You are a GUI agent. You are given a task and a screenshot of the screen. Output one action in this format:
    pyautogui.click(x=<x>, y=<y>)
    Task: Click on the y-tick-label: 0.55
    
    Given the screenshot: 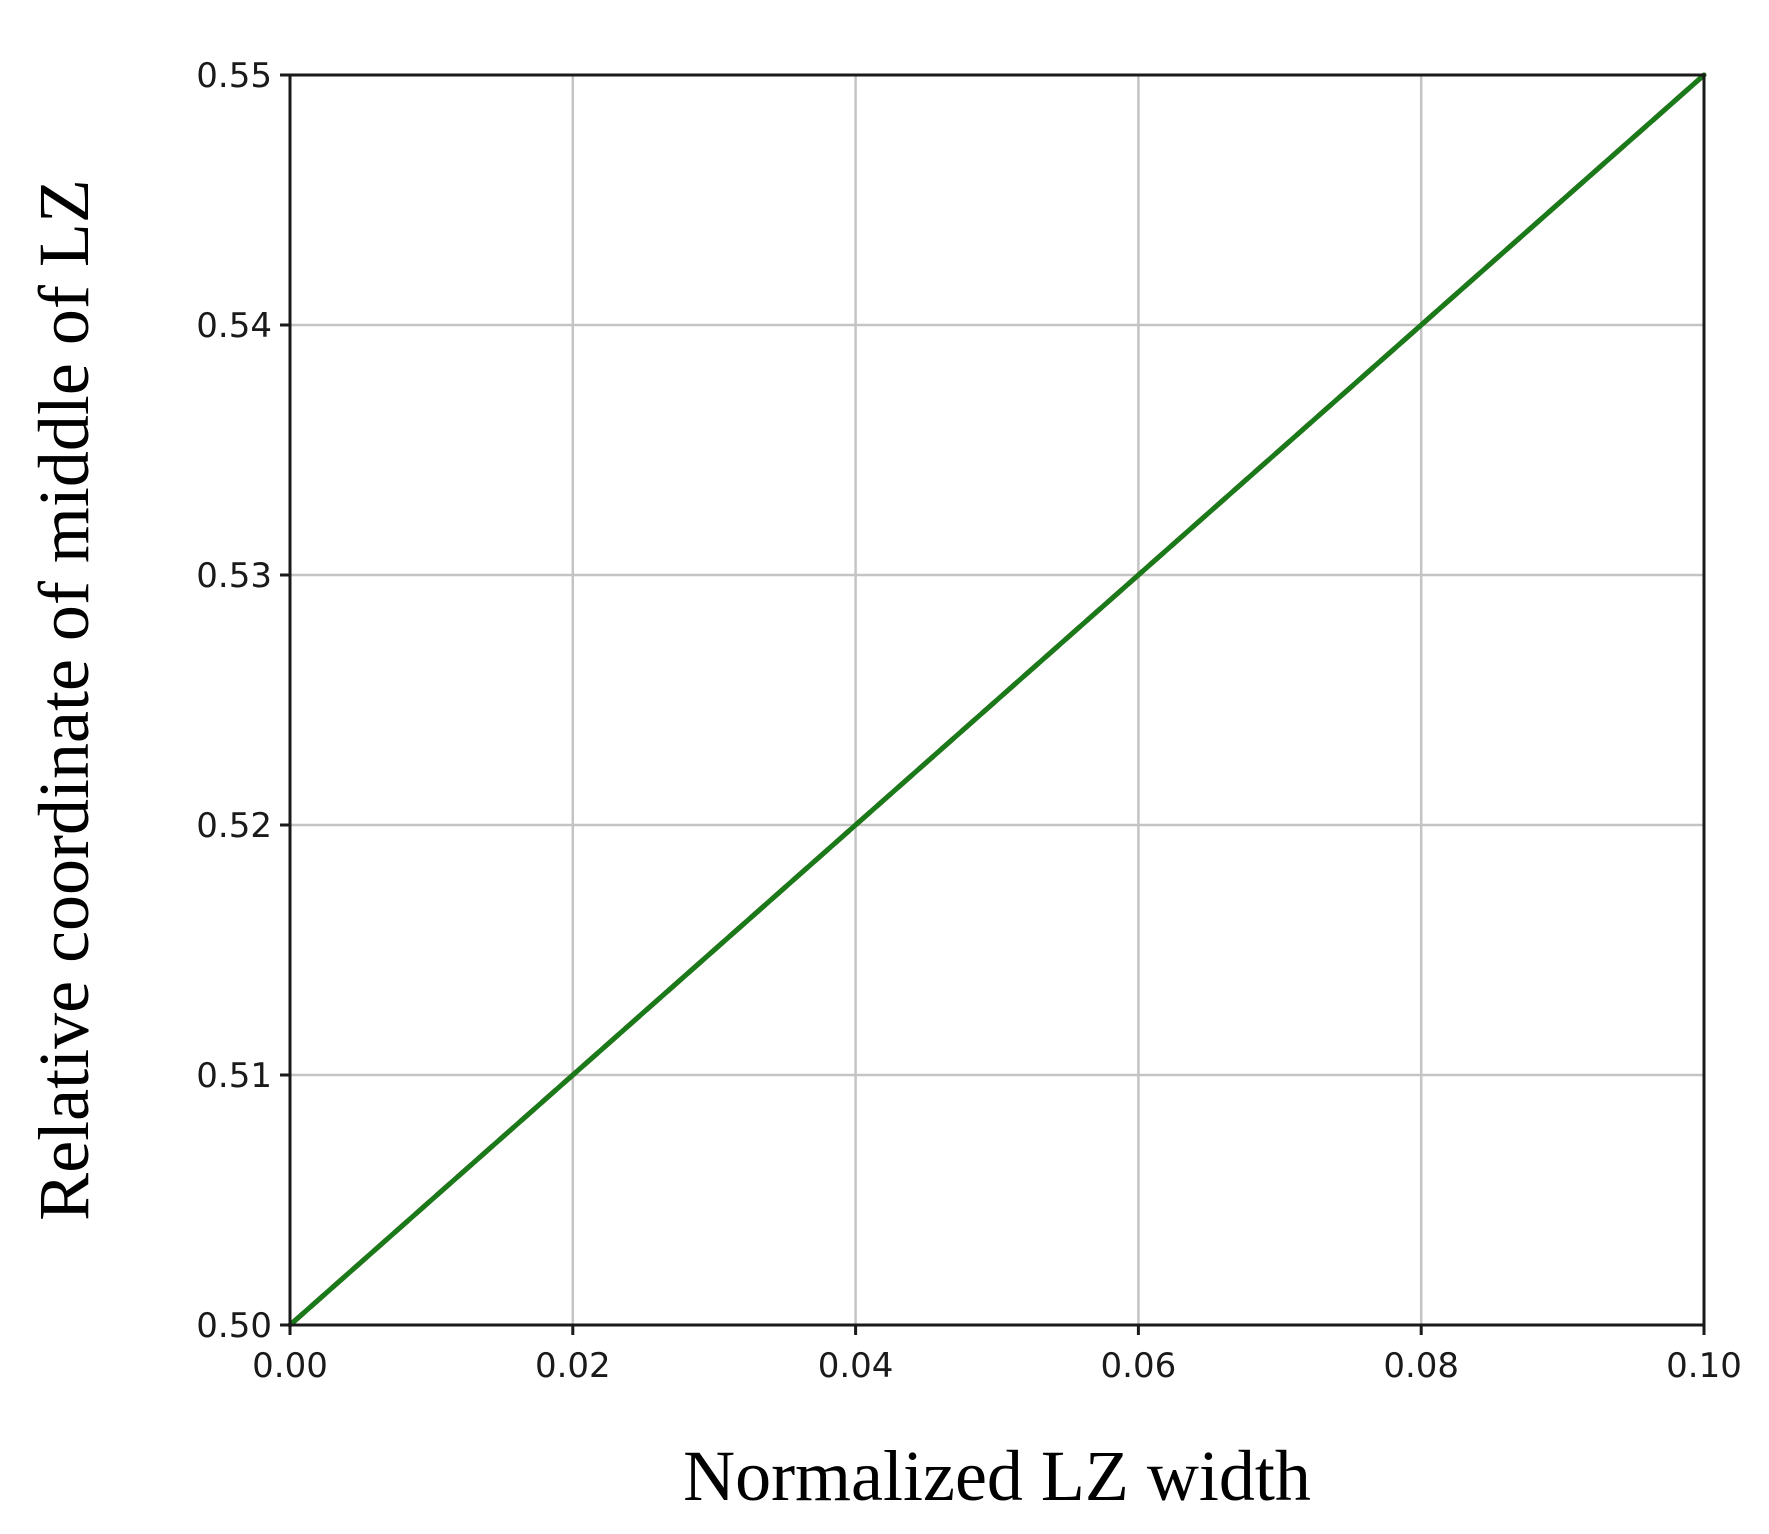 What is the action you would take?
    pyautogui.click(x=234, y=76)
    